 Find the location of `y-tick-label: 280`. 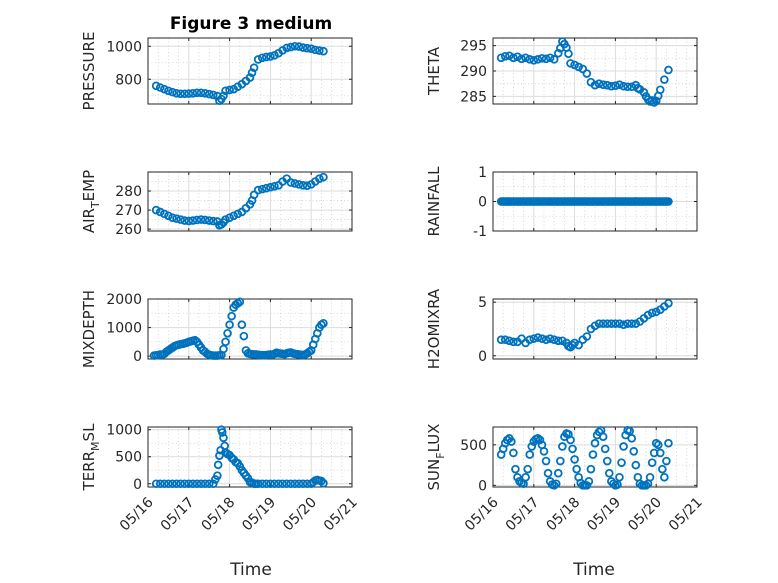

y-tick-label: 280 is located at coordinates (128, 192).